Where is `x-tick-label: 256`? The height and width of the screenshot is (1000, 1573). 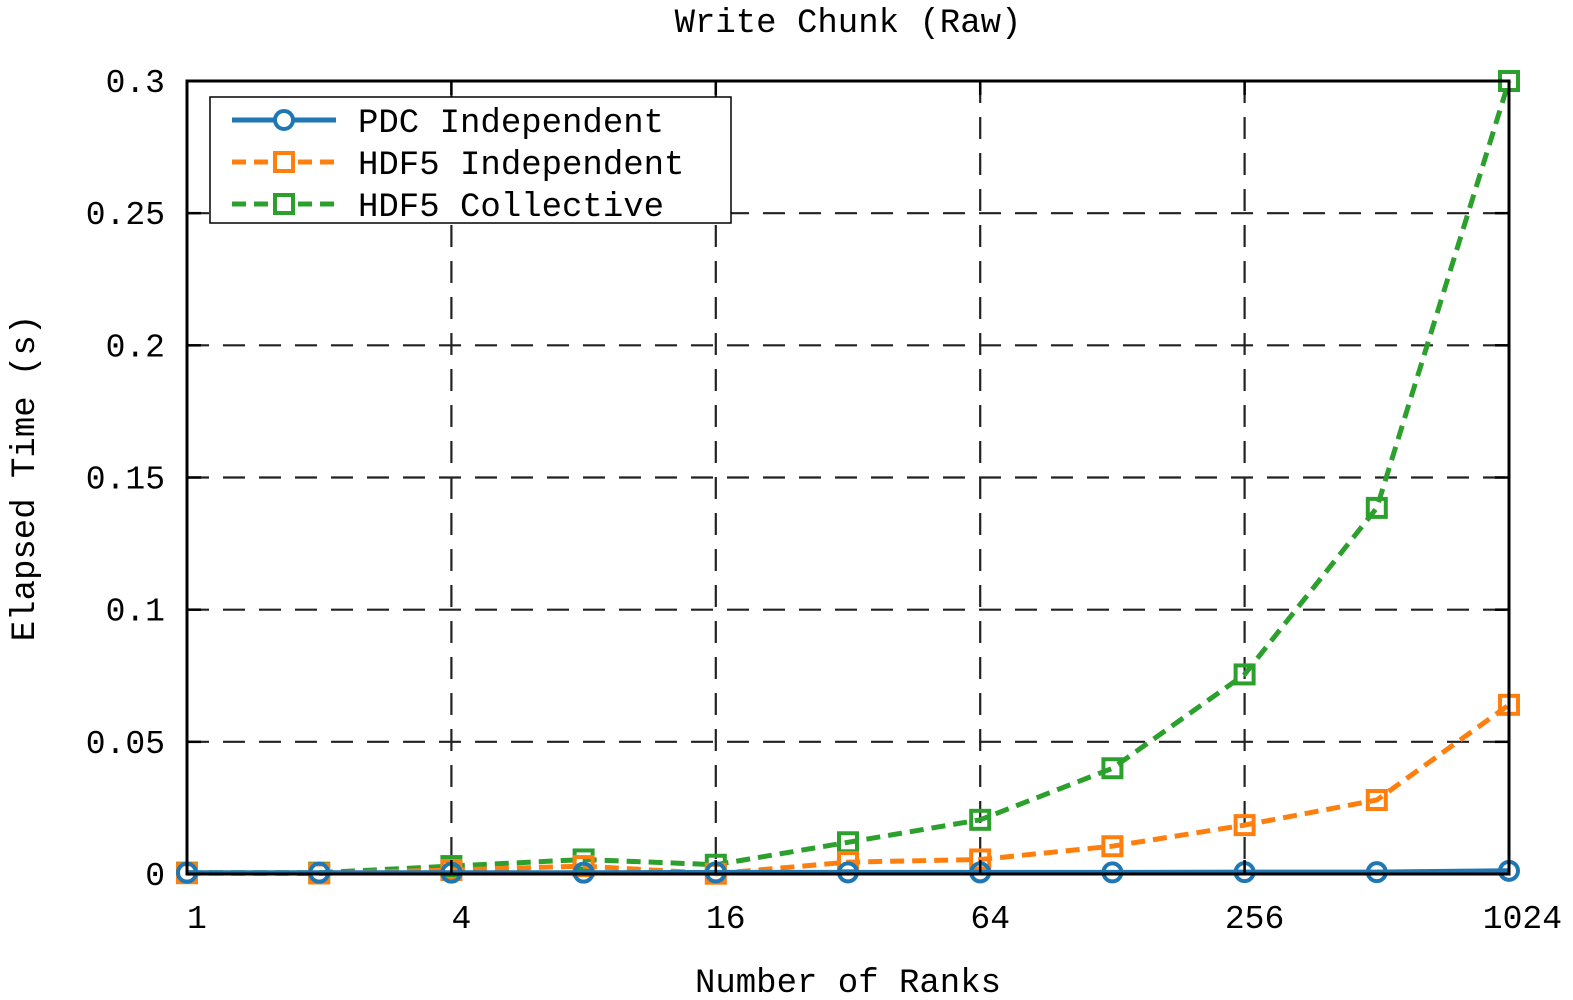
x-tick-label: 256 is located at coordinates (1254, 919).